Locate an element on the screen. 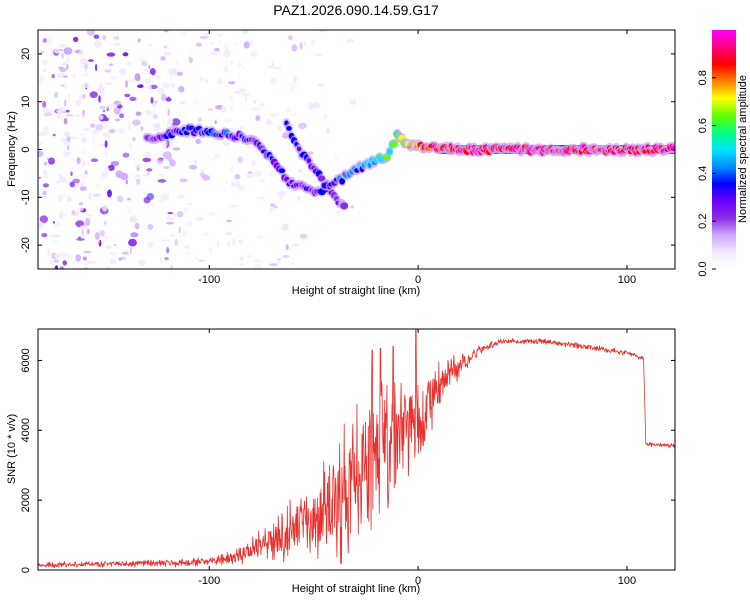 The width and height of the screenshot is (750, 600). spectrogram-x-label: Height of straight line (km) is located at coordinates (356, 291).